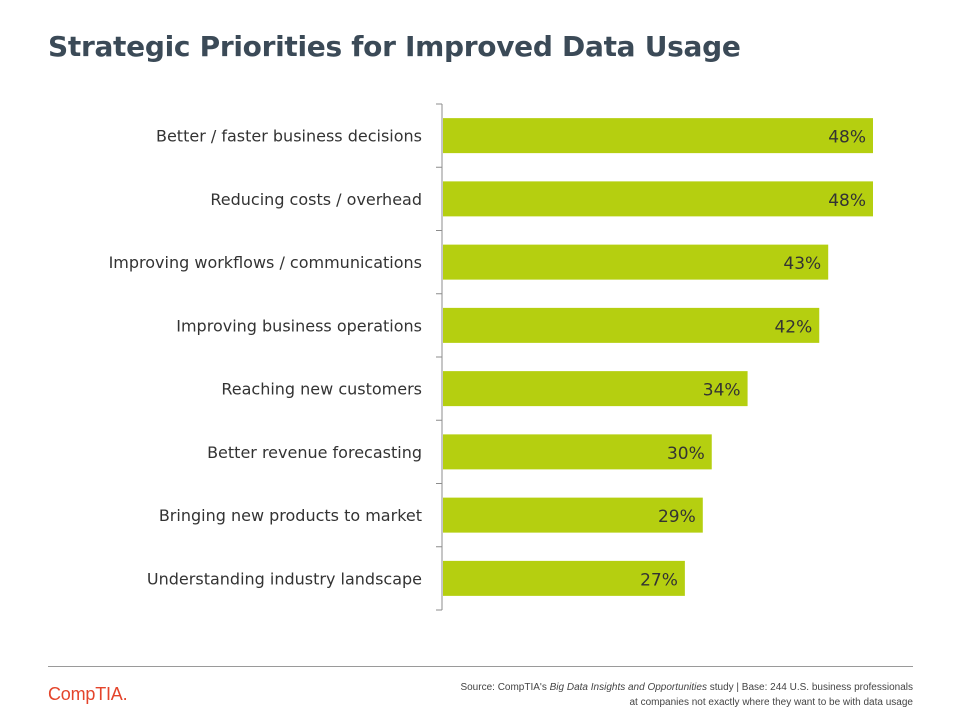 The image size is (960, 720). Describe the element at coordinates (677, 517) in the screenshot. I see `value-label: 29%` at that location.